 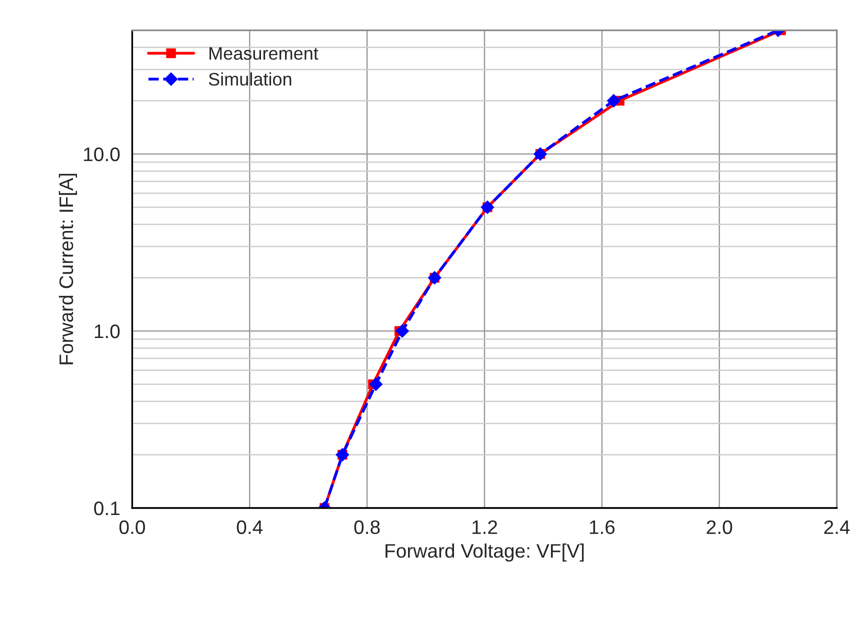 I want to click on y-tick-label: 1.0, so click(x=107, y=331).